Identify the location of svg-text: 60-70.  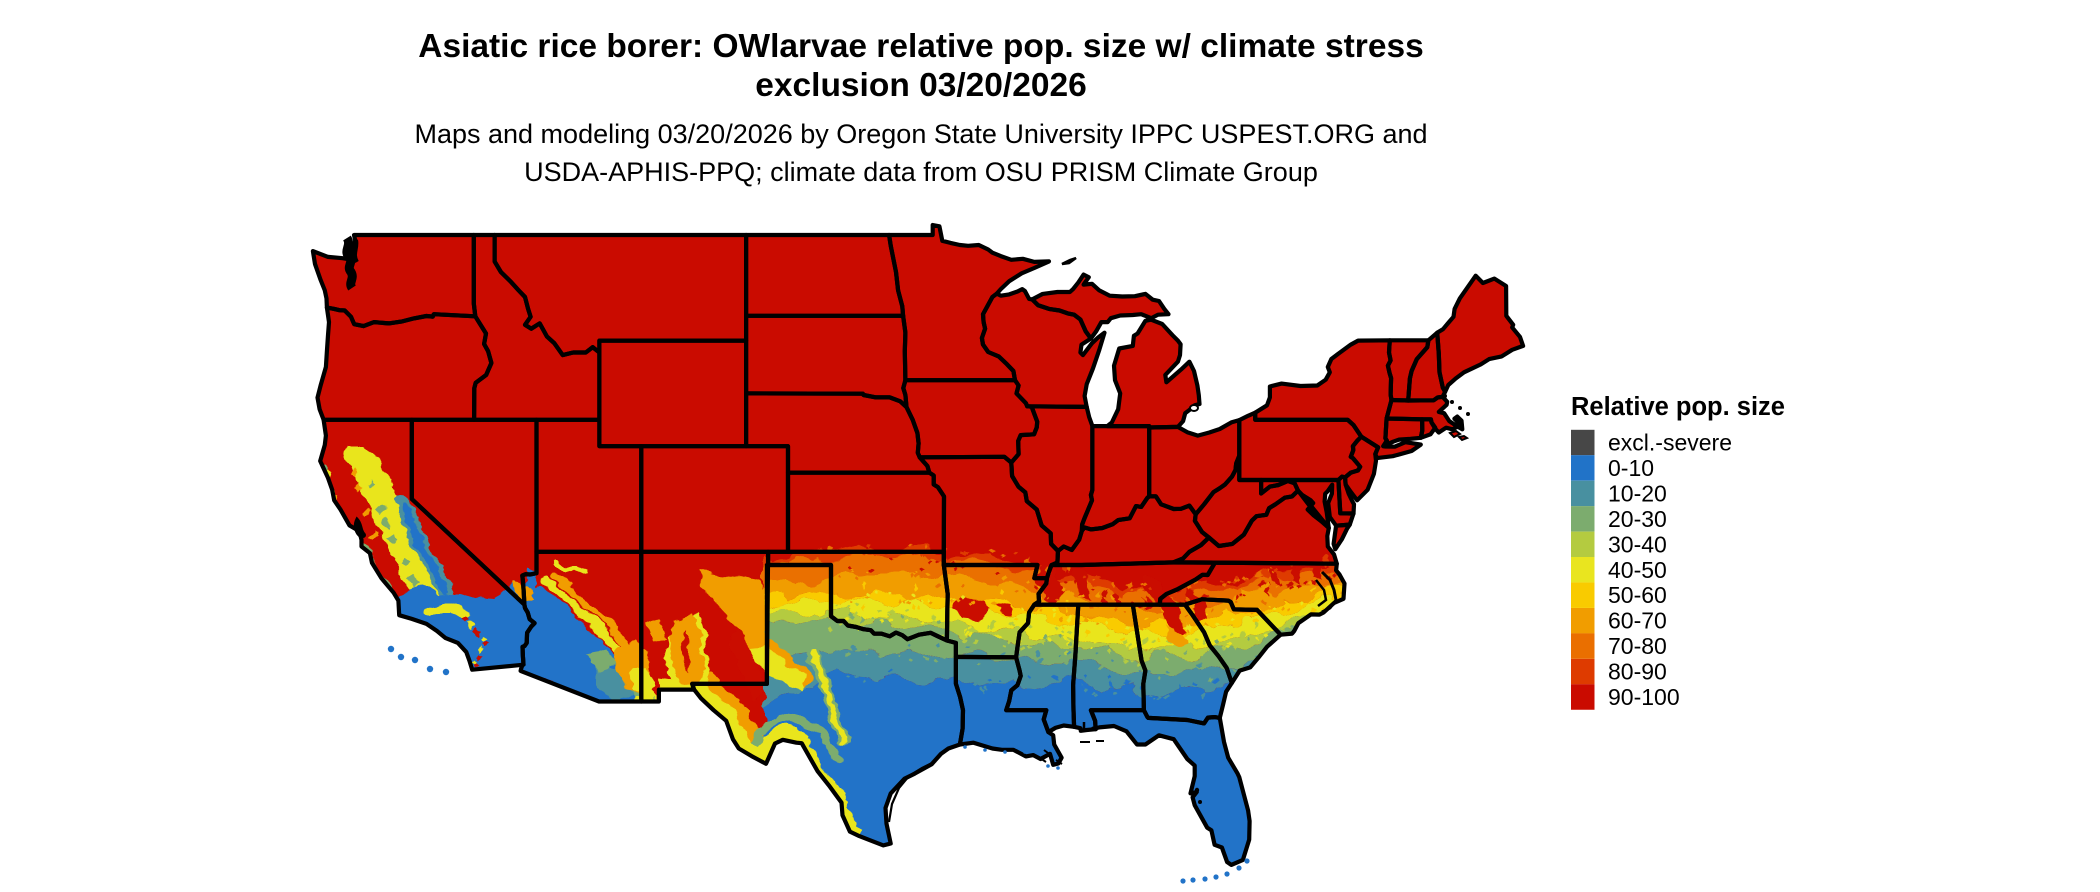
(1637, 621).